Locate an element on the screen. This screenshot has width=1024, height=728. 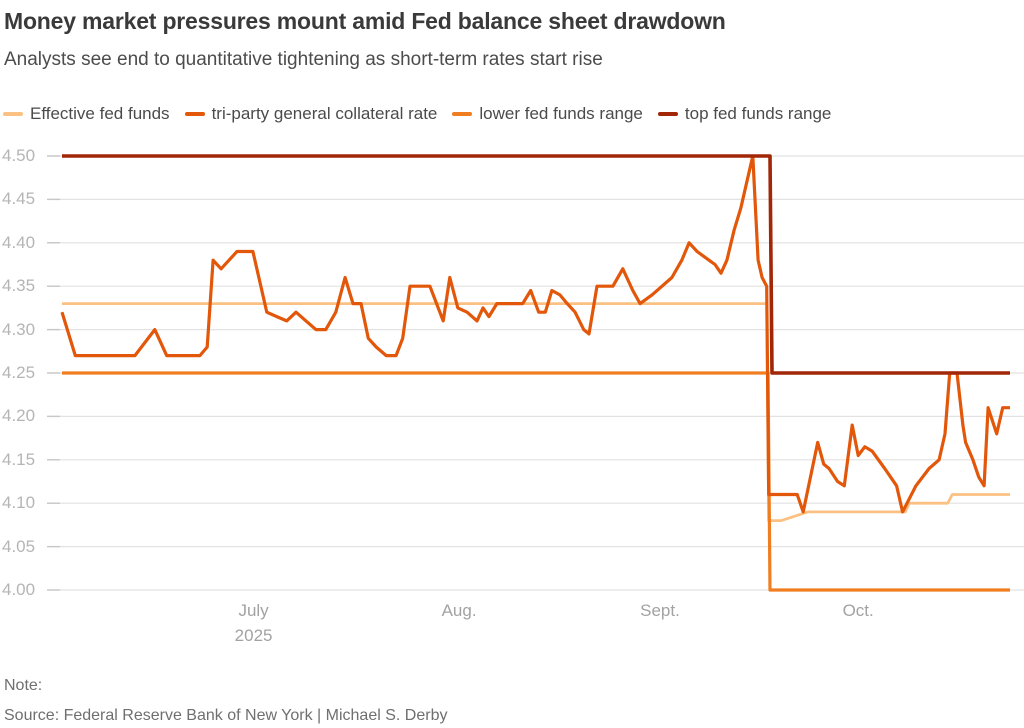
y-axis-label: 4.20 is located at coordinates (19, 416).